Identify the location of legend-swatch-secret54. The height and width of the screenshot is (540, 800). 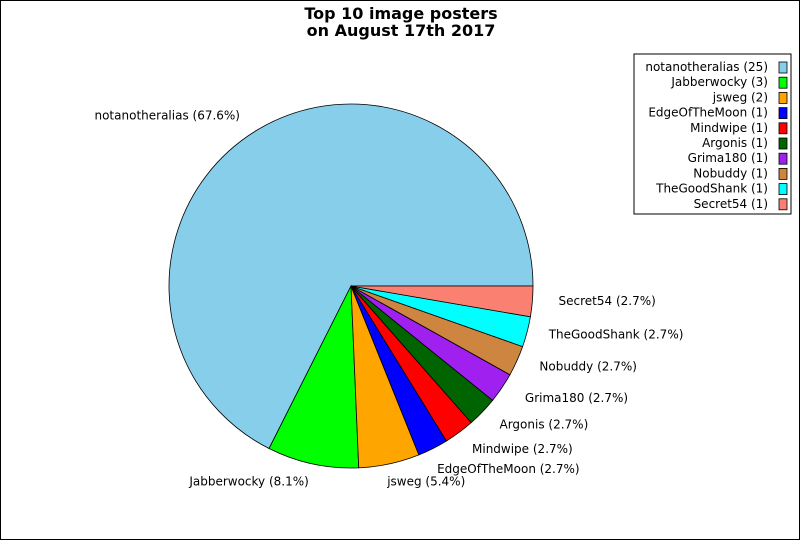
(783, 204).